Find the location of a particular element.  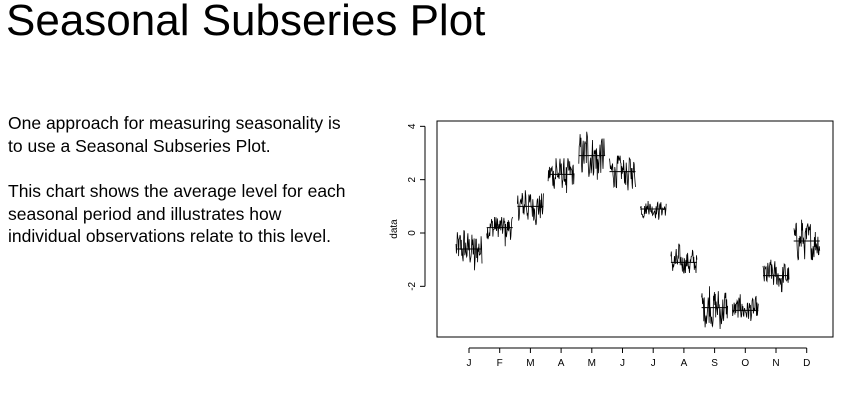

y-tick-label: 2 is located at coordinates (412, 179).